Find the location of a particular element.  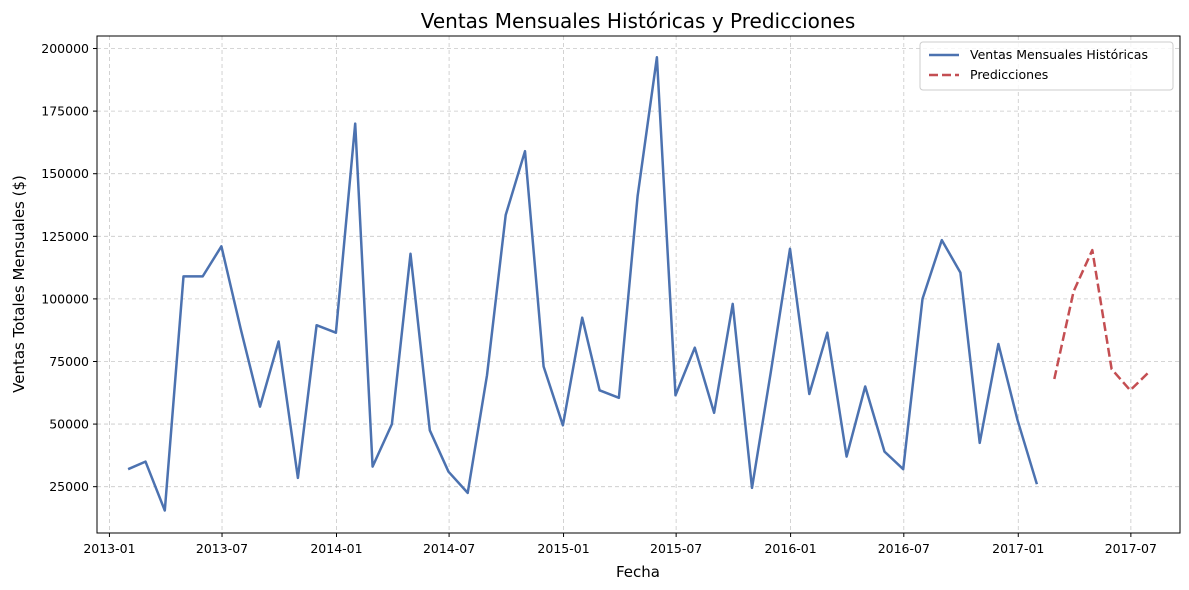

x-tick-label: 2014-07 is located at coordinates (449, 548).